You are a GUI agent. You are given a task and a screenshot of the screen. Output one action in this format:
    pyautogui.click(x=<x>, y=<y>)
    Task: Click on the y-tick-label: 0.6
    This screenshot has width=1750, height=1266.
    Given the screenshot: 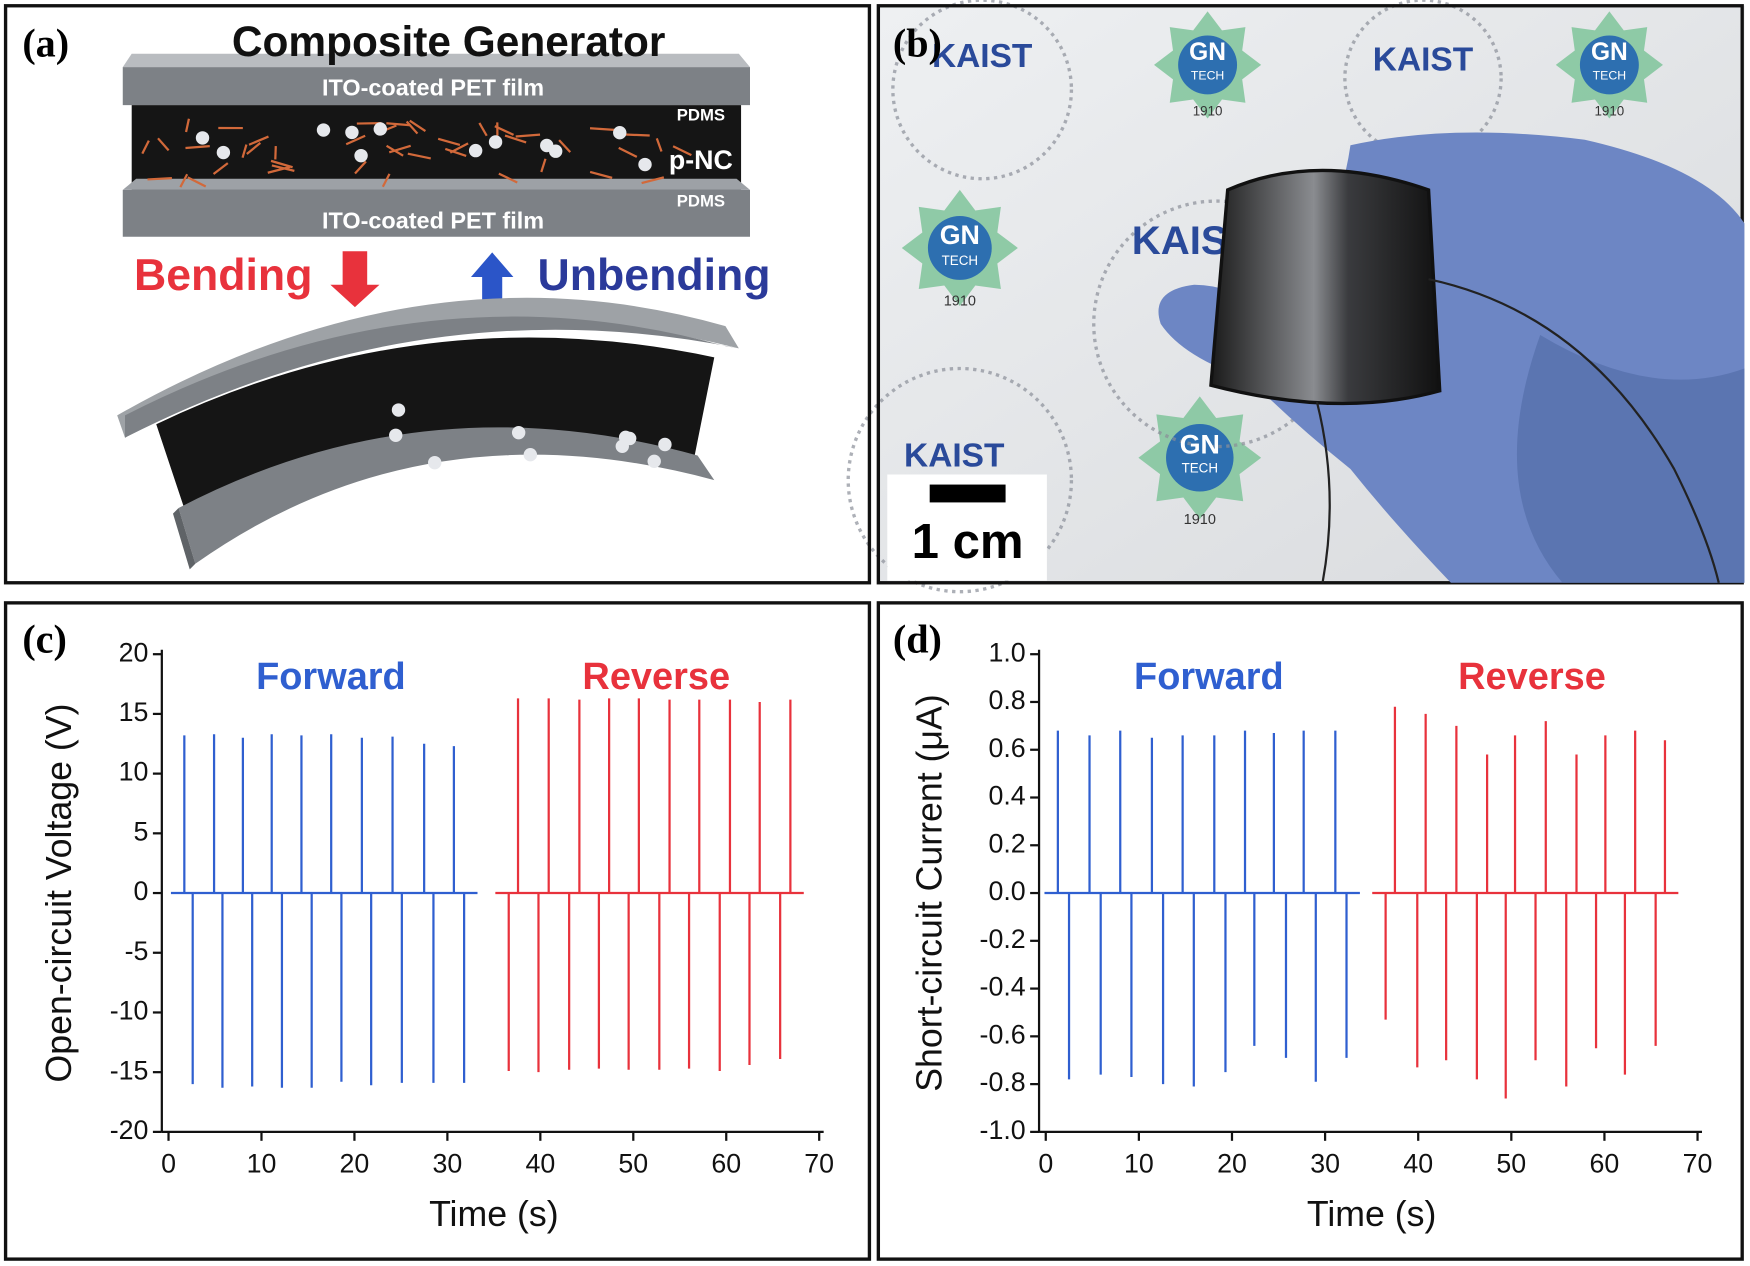 What is the action you would take?
    pyautogui.click(x=1006, y=748)
    